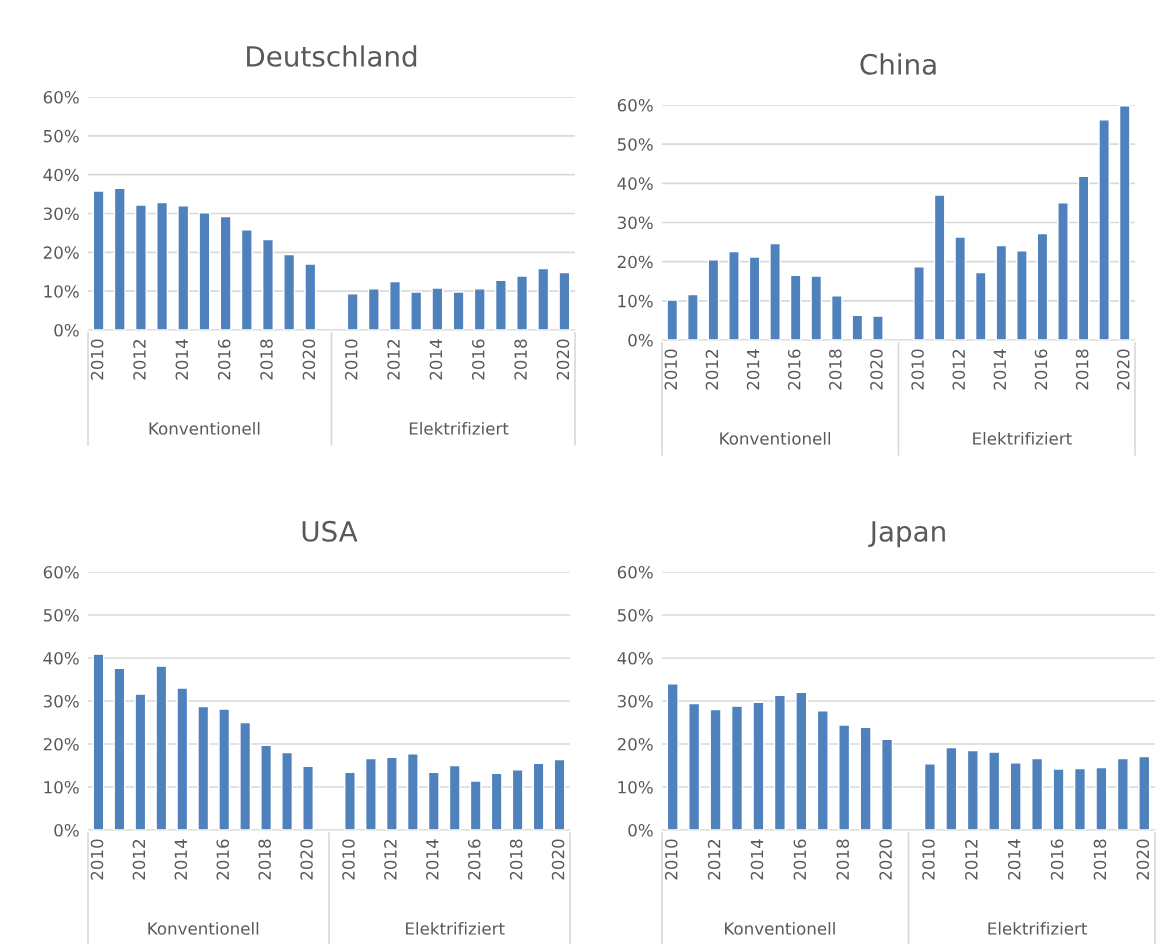 The height and width of the screenshot is (944, 1161). Describe the element at coordinates (330, 531) in the screenshot. I see `chart-title: USA` at that location.